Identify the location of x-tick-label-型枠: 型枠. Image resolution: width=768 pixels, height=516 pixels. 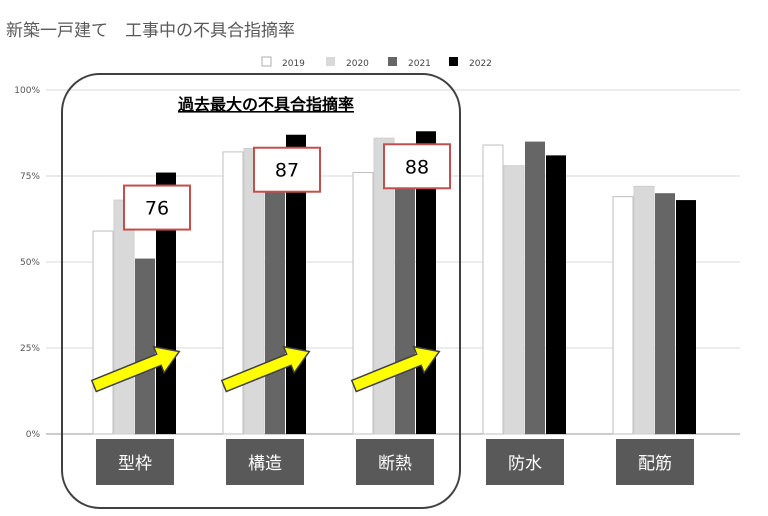
(135, 464).